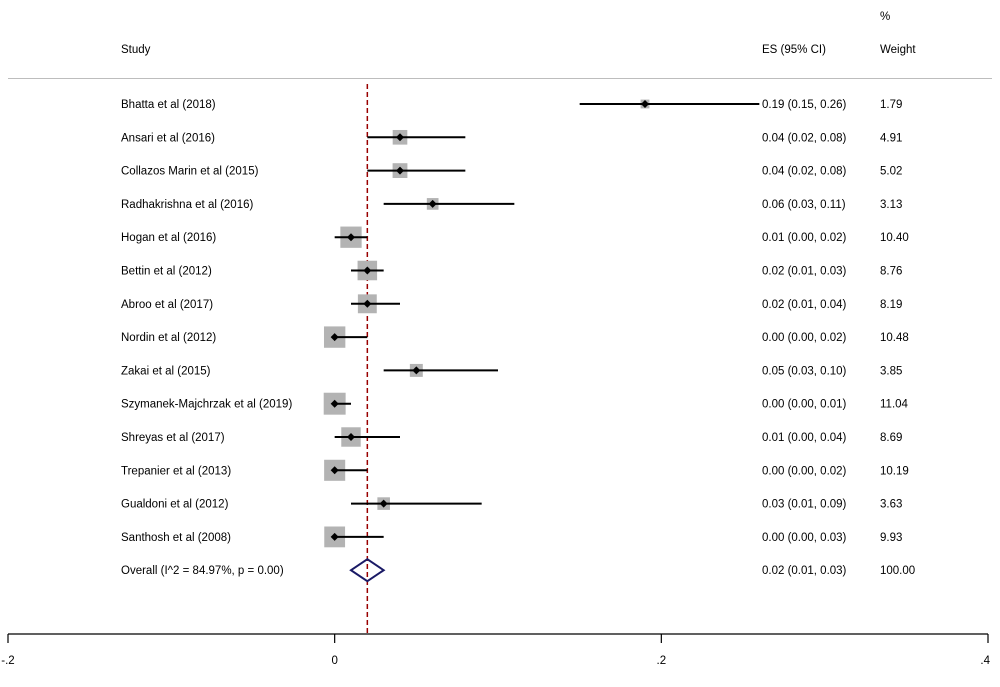  I want to click on study-label: Szymanek-Majchrzak et al (2019), so click(206, 405).